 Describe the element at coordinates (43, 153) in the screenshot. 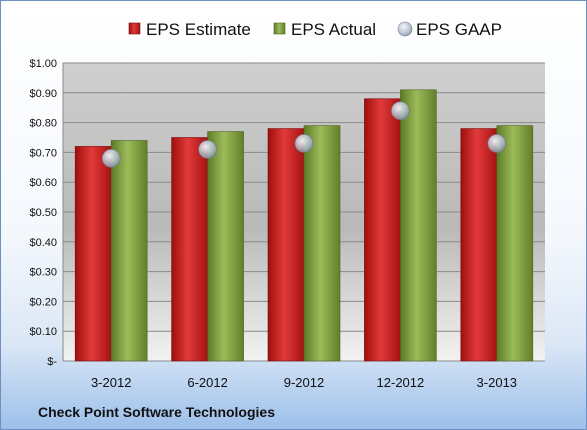

I see `y-tick-label: $0.70` at that location.